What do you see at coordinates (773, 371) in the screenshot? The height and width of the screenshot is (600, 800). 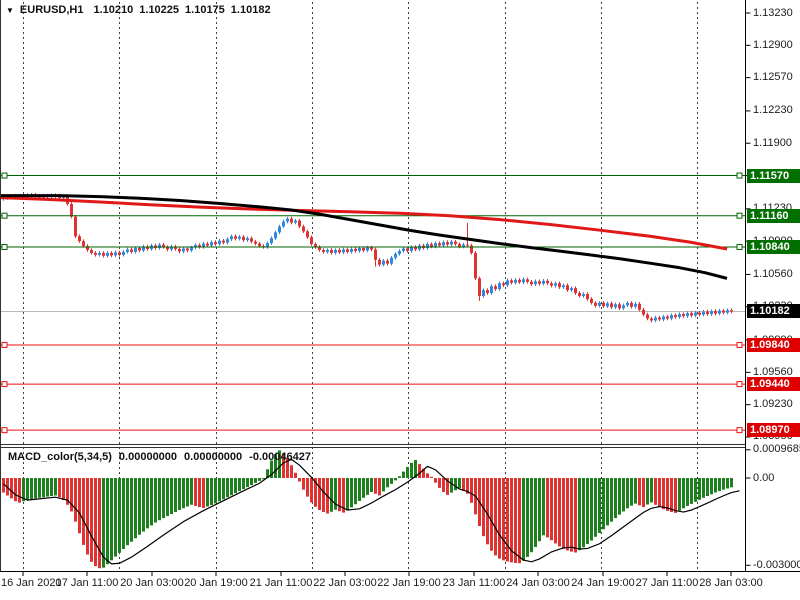 I see `price-axis-tick-label: 1.09560` at bounding box center [773, 371].